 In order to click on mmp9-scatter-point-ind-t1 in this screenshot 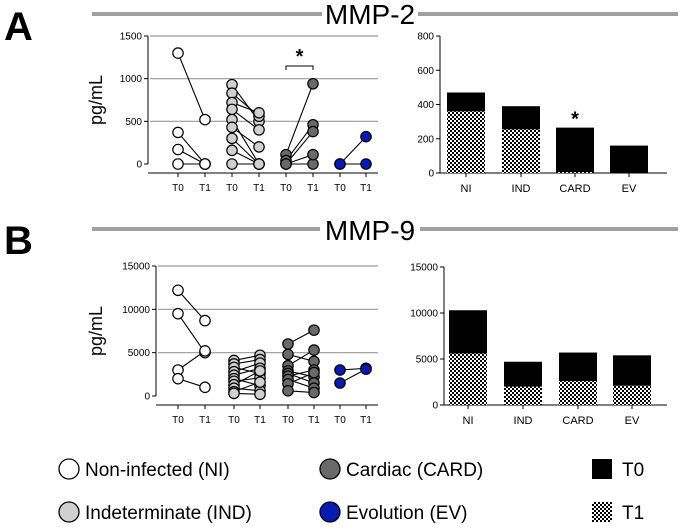, I will do `click(260, 394)`.